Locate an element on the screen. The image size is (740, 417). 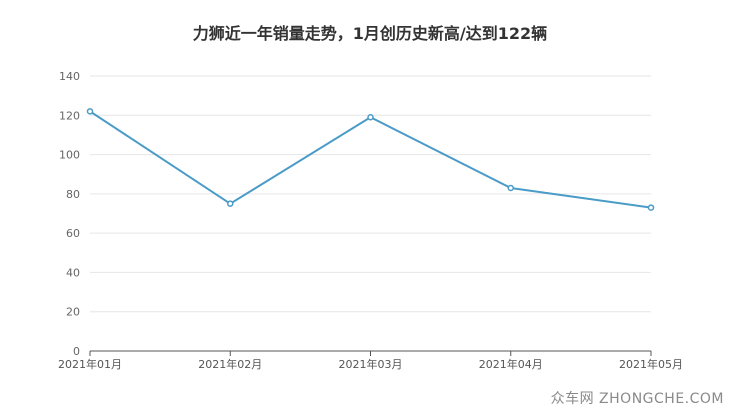
y-tick-label: 80 is located at coordinates (73, 194).